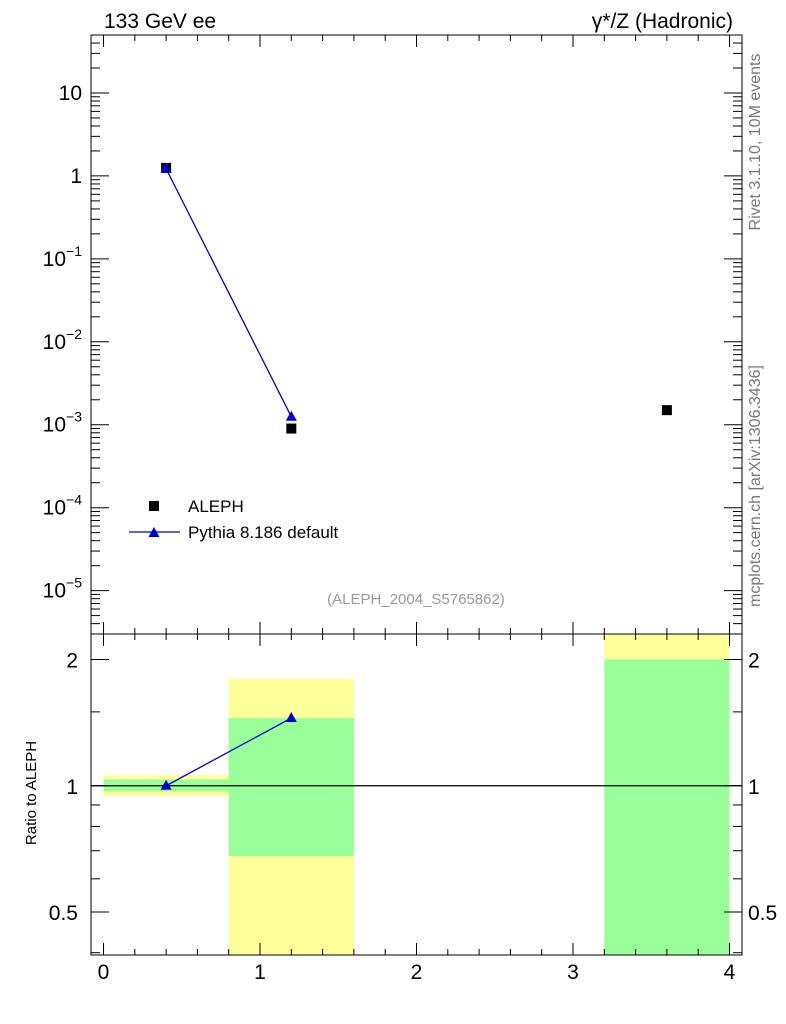  What do you see at coordinates (754, 660) in the screenshot?
I see `ratio-y-tick-label-right-2: 2` at bounding box center [754, 660].